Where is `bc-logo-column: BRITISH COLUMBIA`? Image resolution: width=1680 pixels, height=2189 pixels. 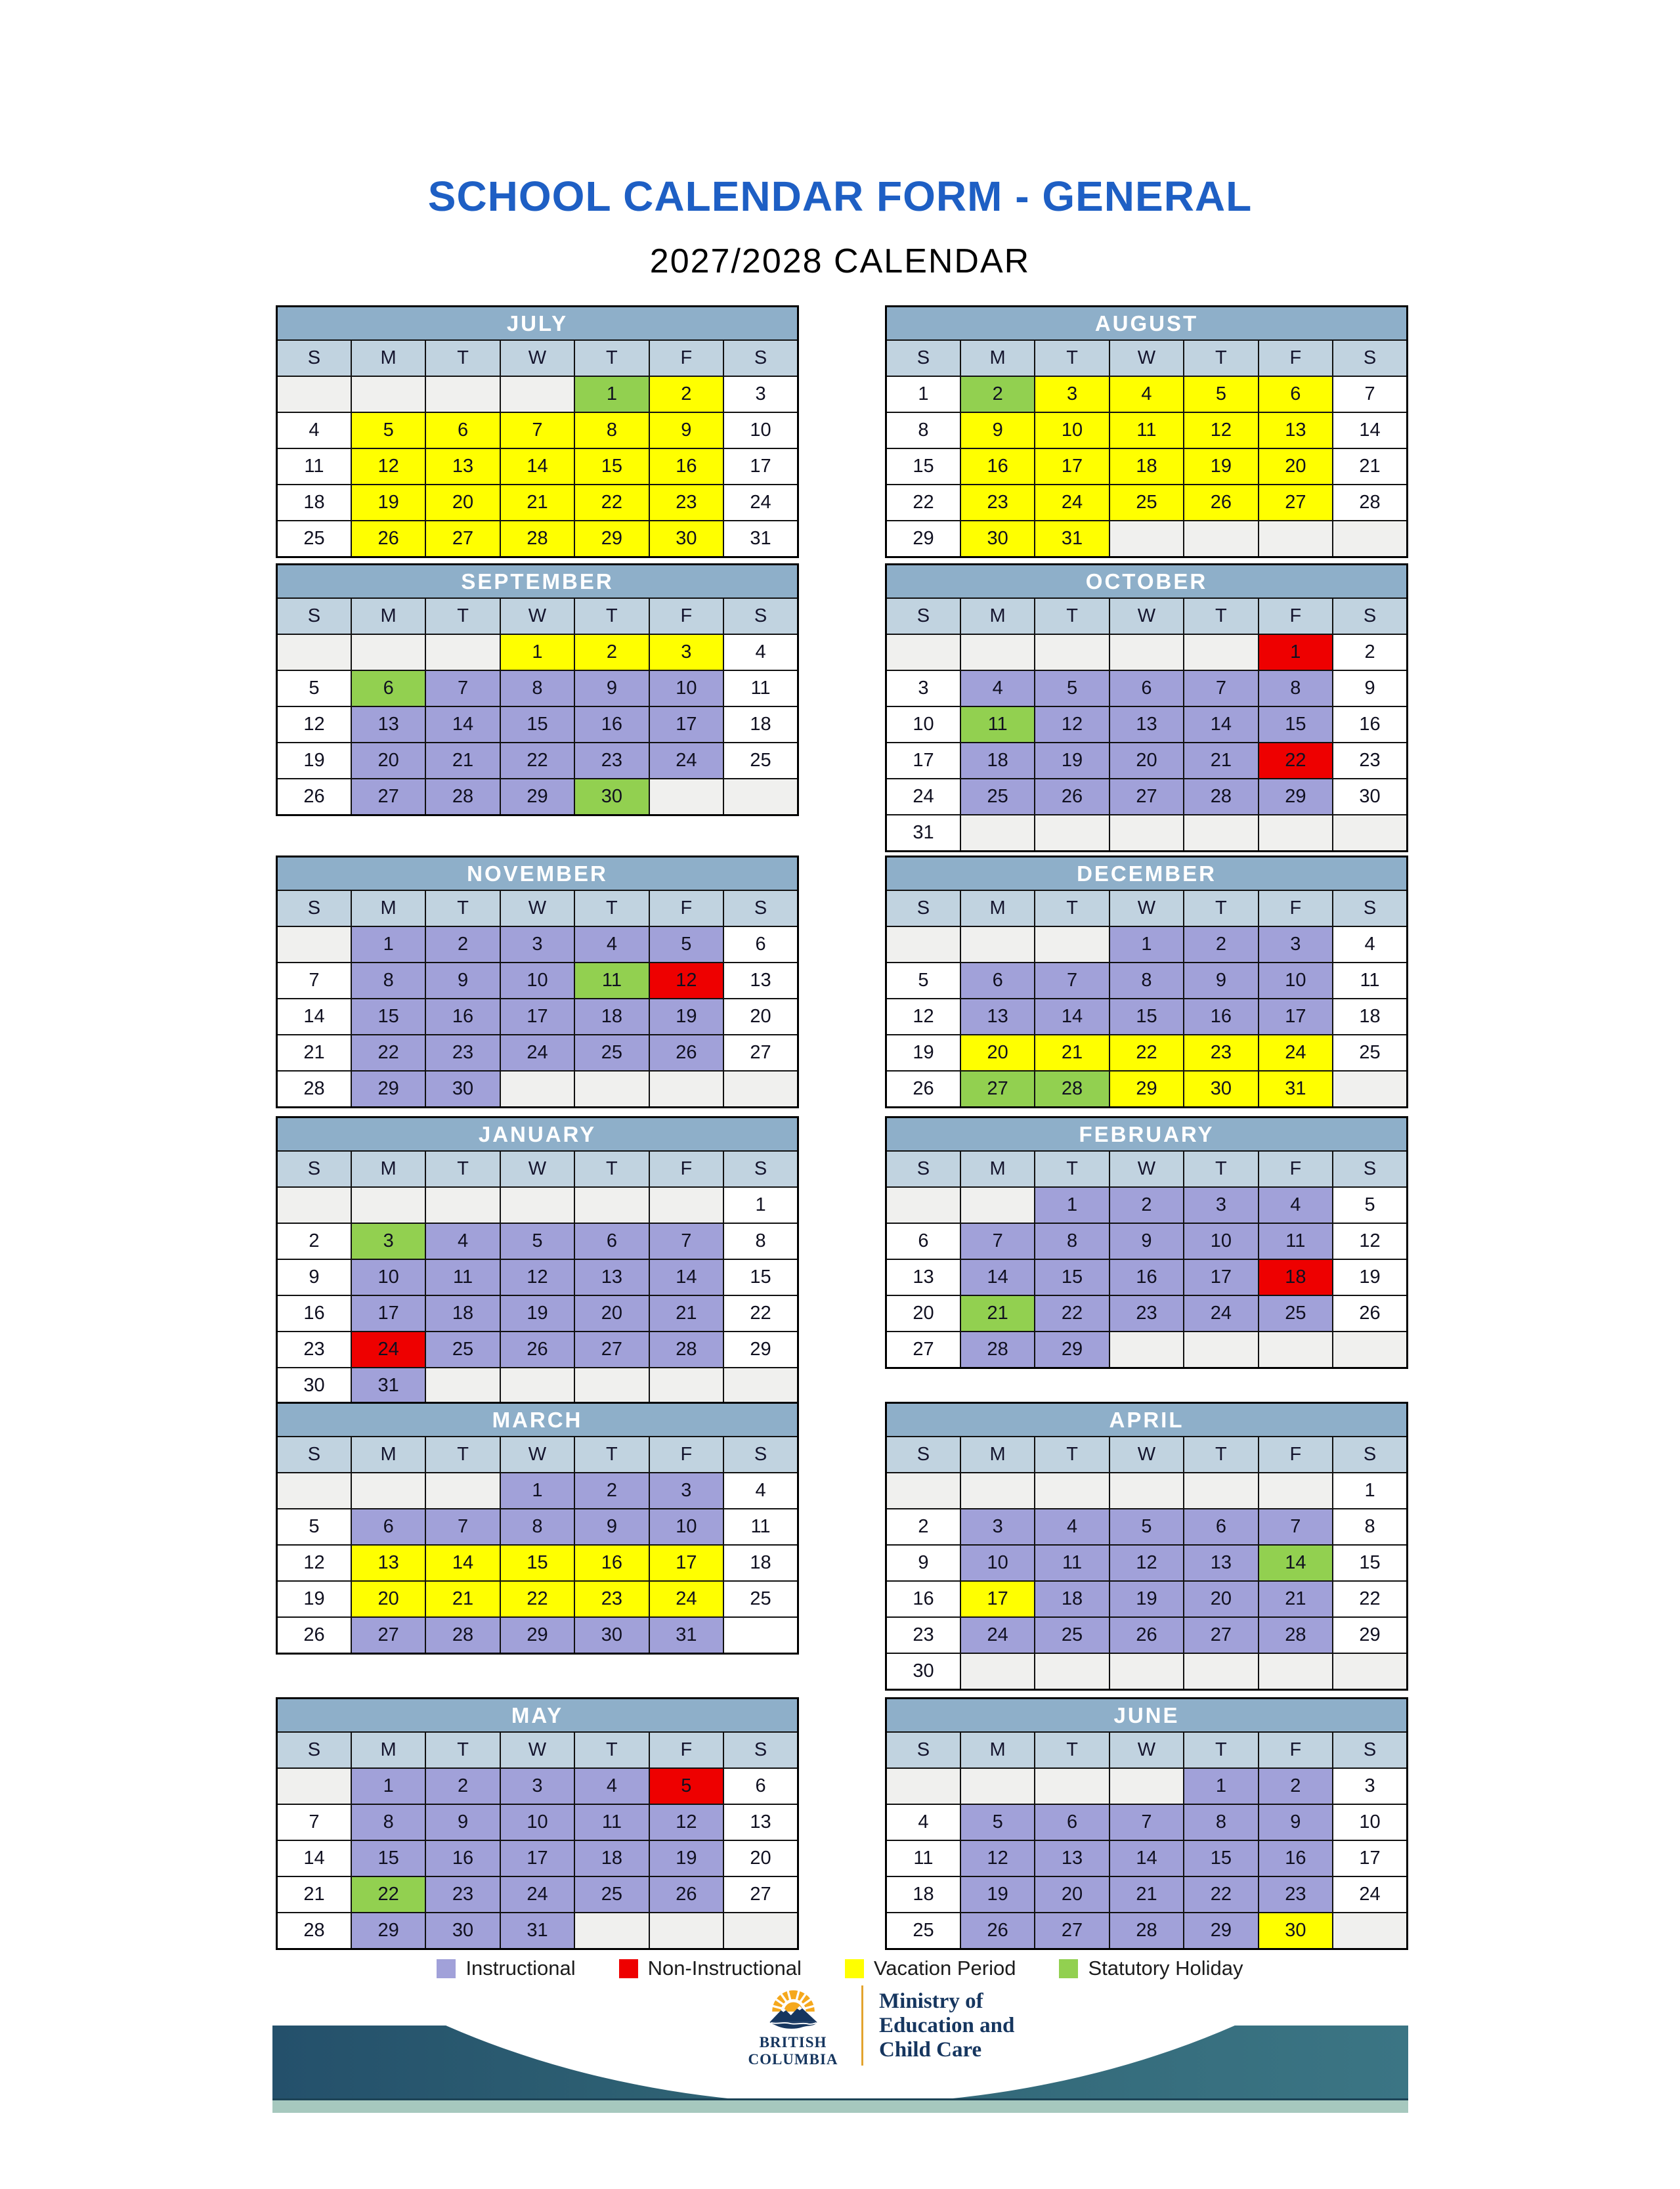
bc-logo-column: BRITISH COLUMBIA is located at coordinates (793, 2025).